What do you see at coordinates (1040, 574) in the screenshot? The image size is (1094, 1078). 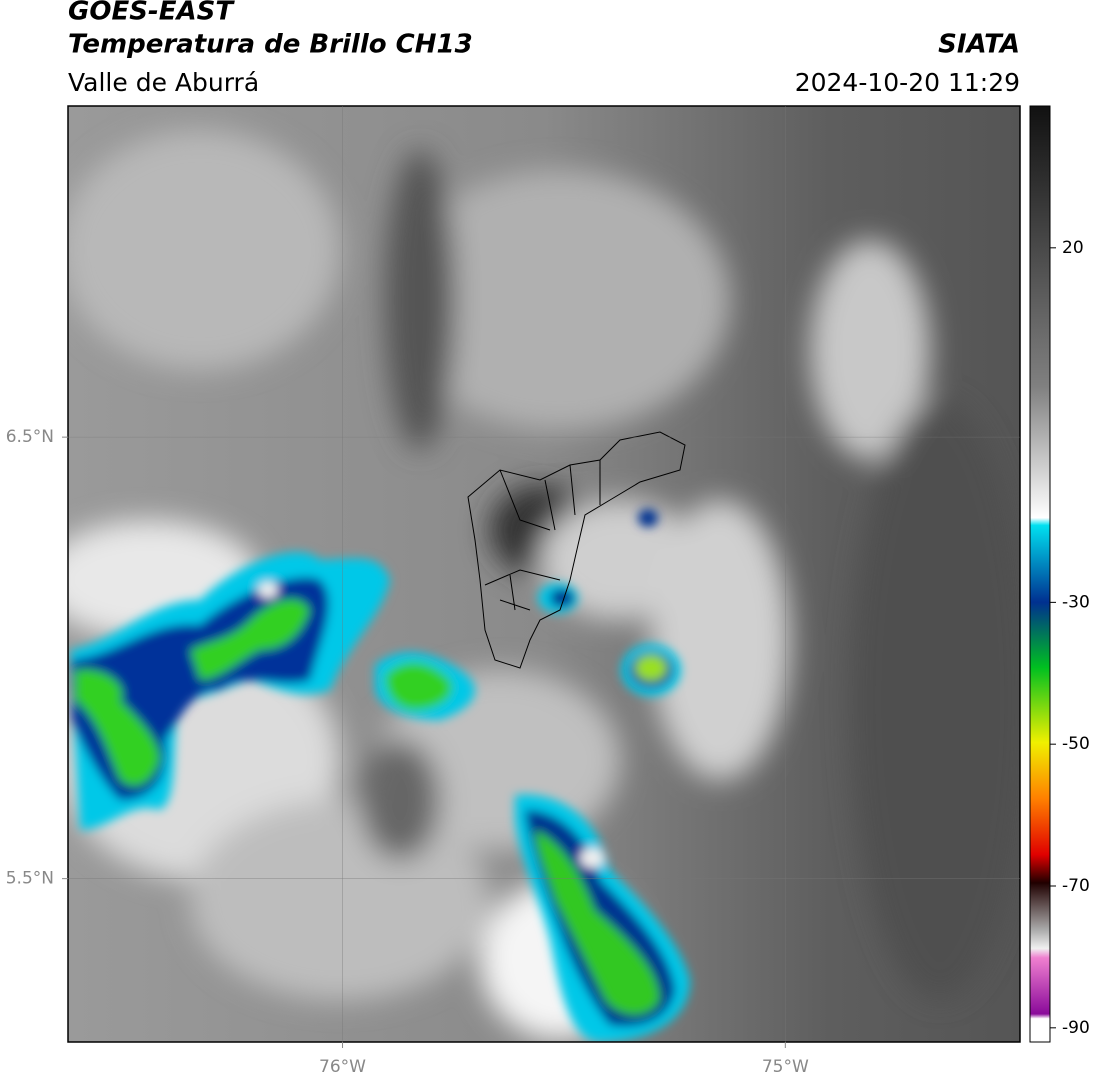 I see `colorbar` at bounding box center [1040, 574].